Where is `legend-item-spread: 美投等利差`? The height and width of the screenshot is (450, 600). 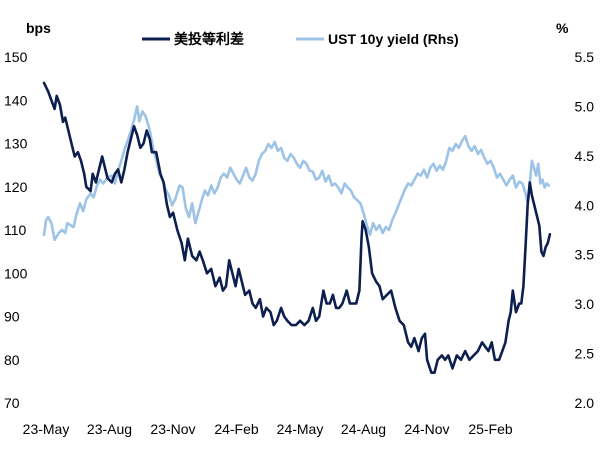
legend-item-spread: 美投等利差 is located at coordinates (193, 39).